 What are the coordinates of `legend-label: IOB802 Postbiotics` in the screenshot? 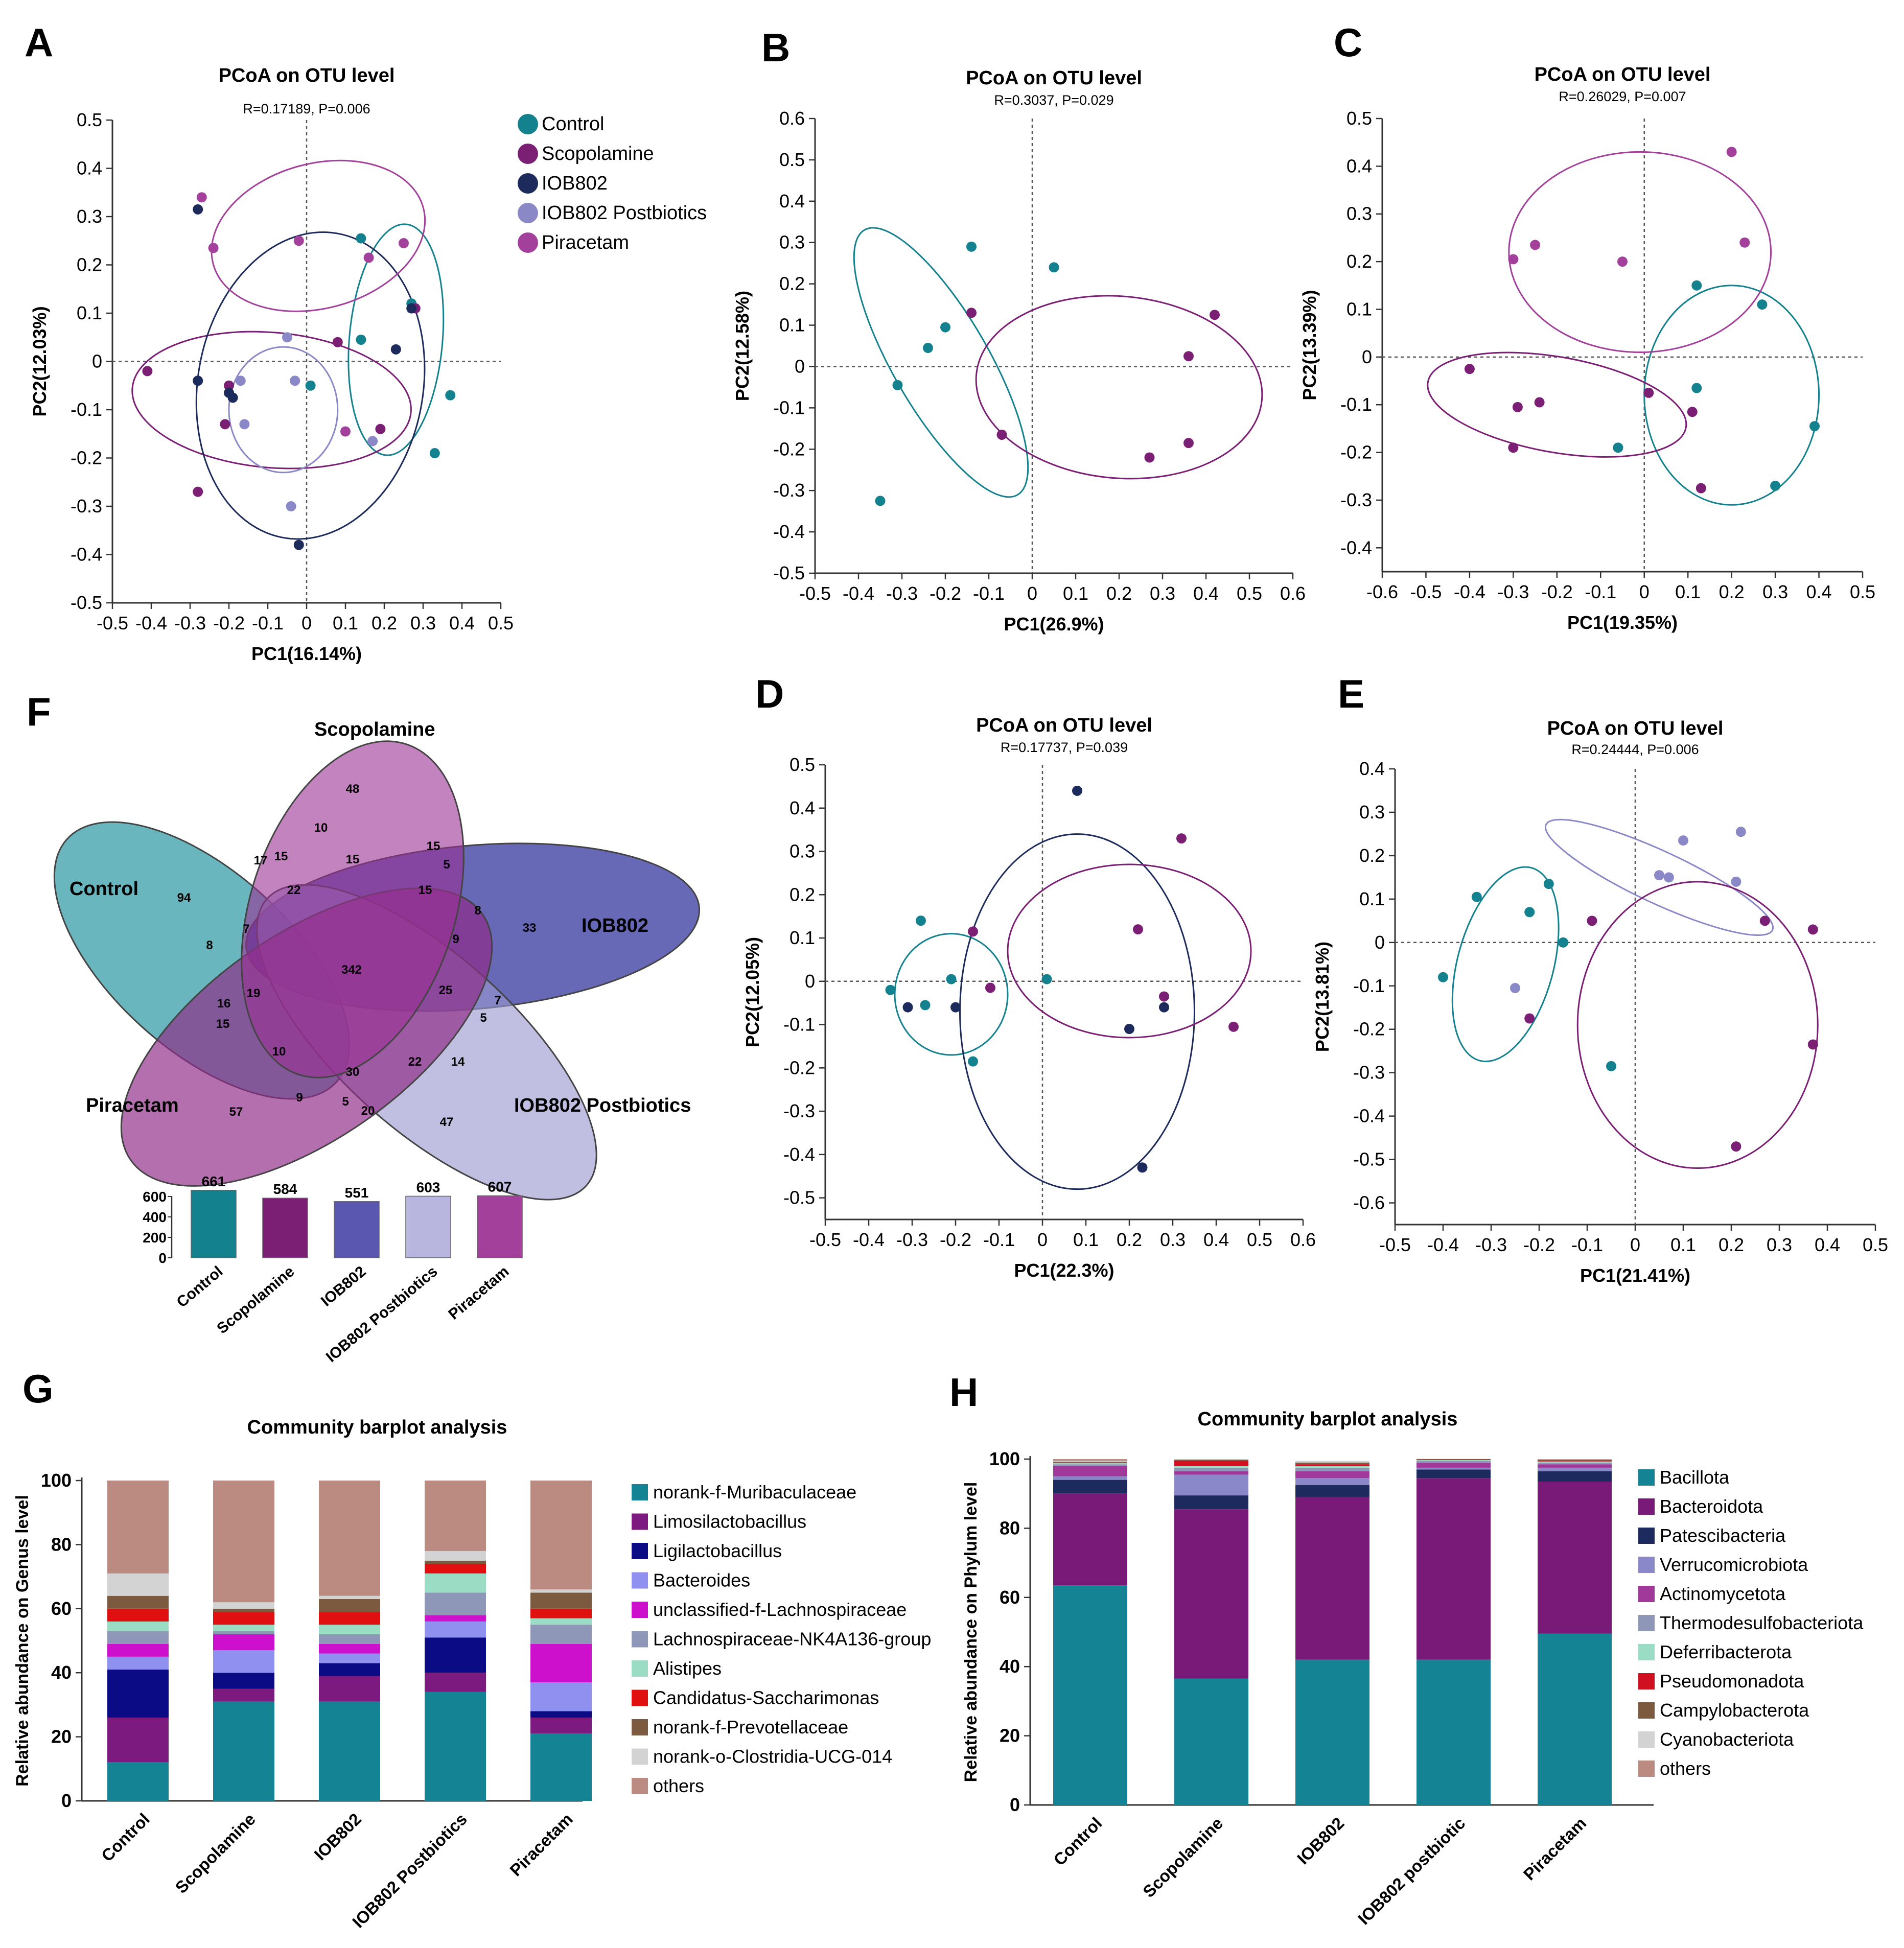 It's located at (624, 213).